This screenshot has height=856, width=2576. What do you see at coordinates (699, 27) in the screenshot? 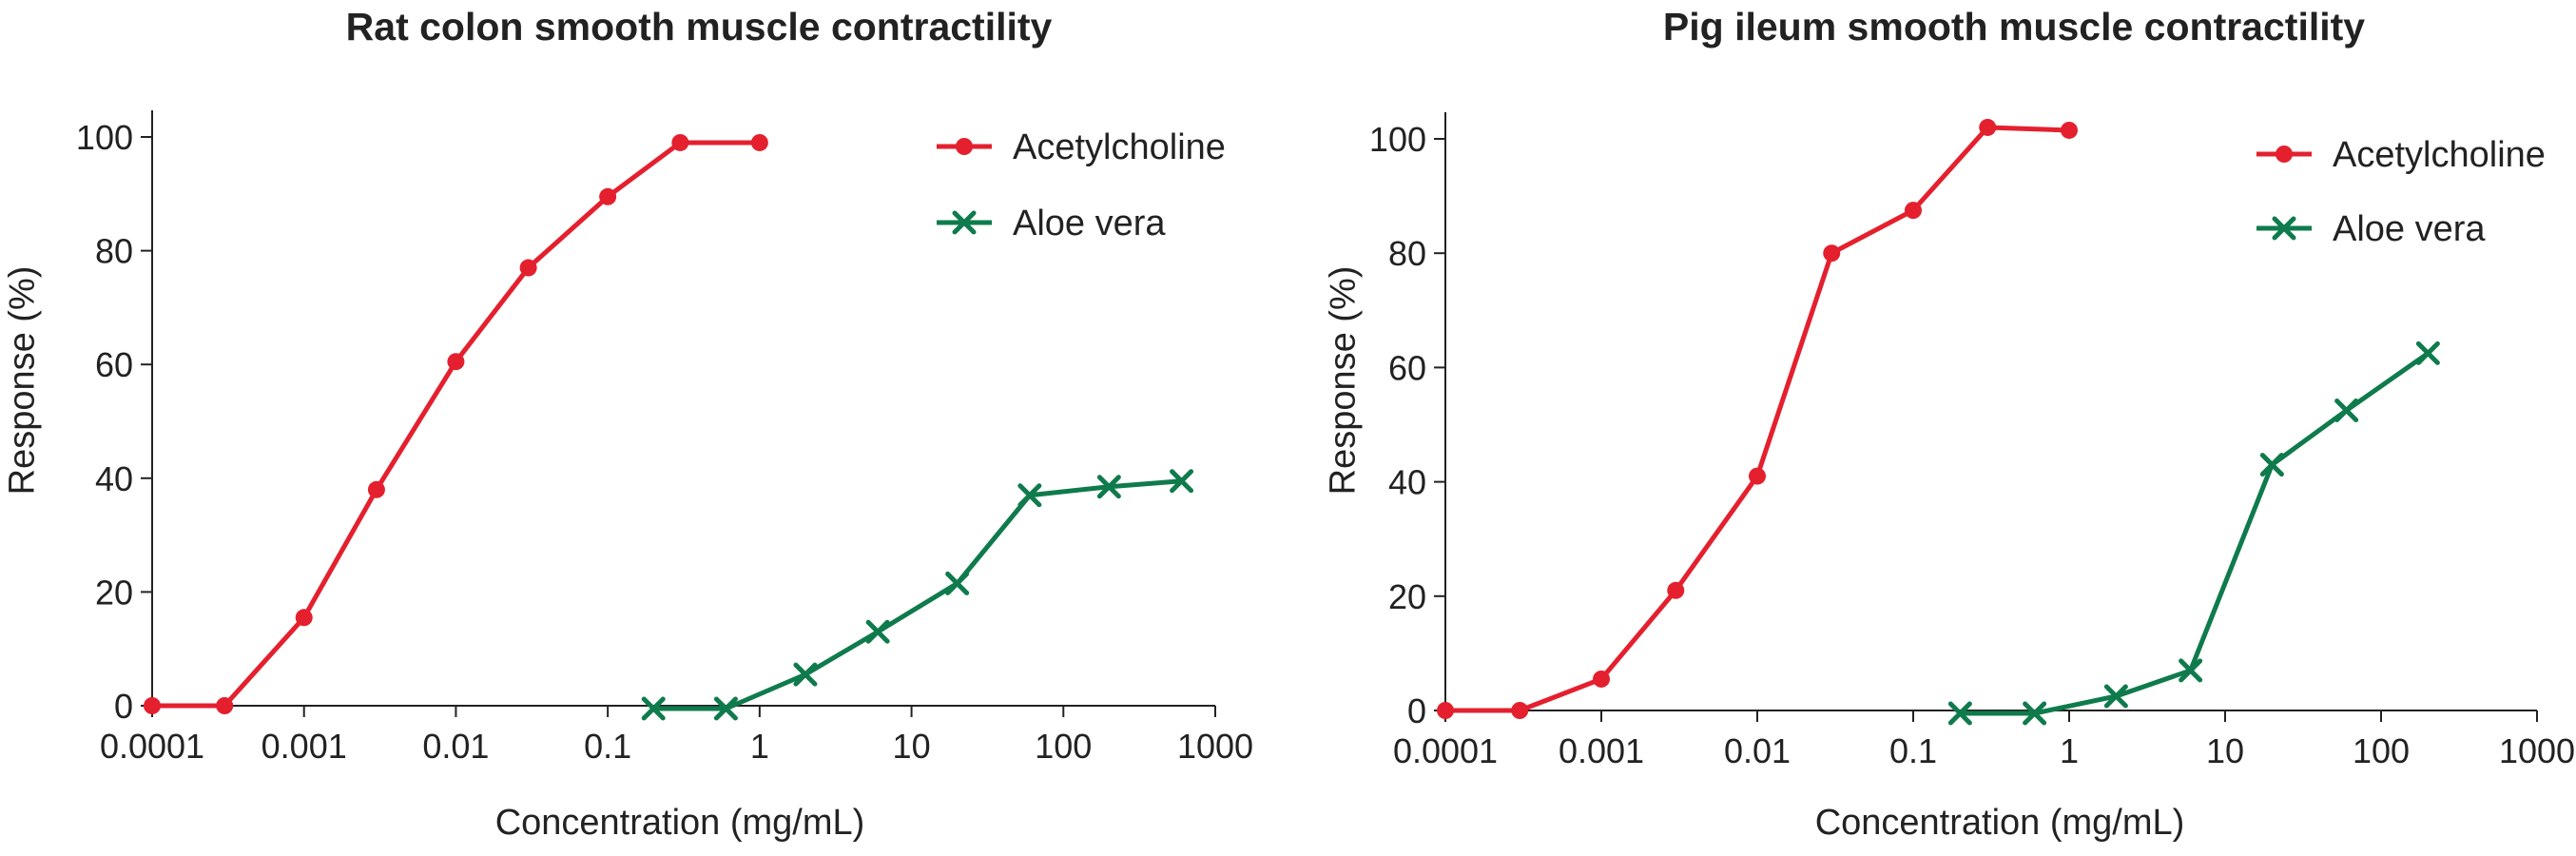
I see `chart-title: Rat colon smooth muscle contractility` at bounding box center [699, 27].